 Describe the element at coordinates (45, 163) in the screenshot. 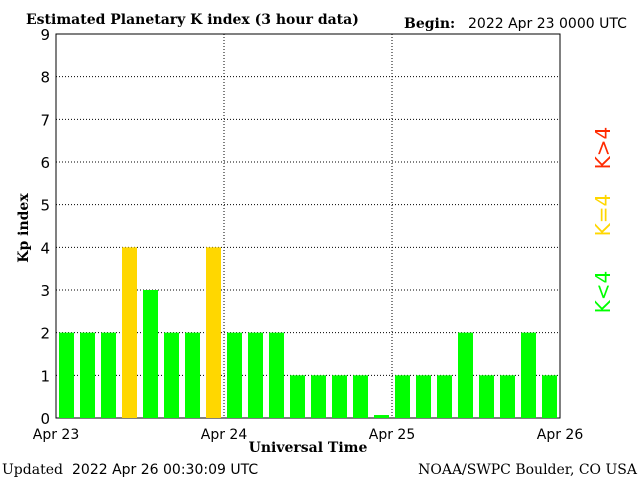

I see `y-tick-label: 6` at that location.